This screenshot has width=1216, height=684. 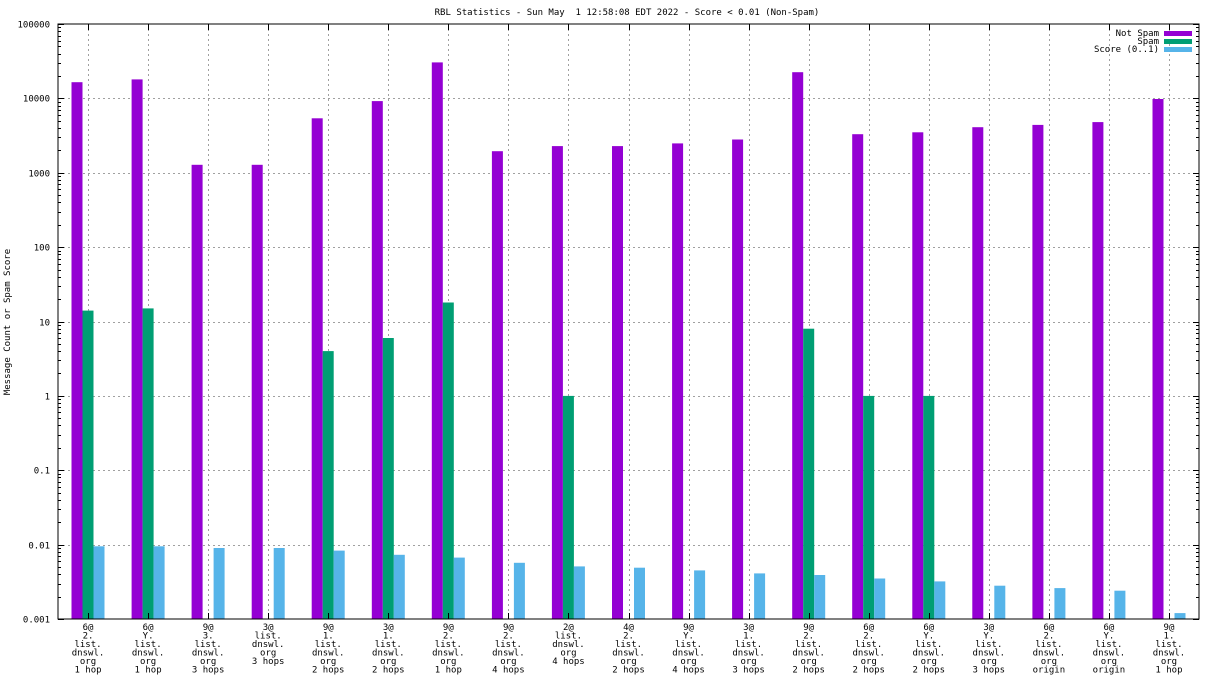 I want to click on y-tick-label: 0.01, so click(x=39, y=547).